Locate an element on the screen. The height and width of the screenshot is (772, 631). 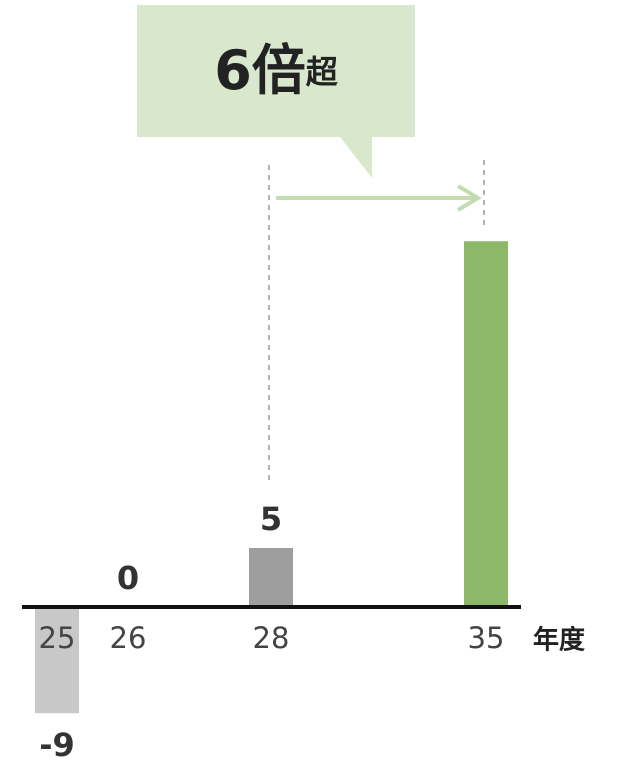
x-tick-label: 25 is located at coordinates (57, 638).